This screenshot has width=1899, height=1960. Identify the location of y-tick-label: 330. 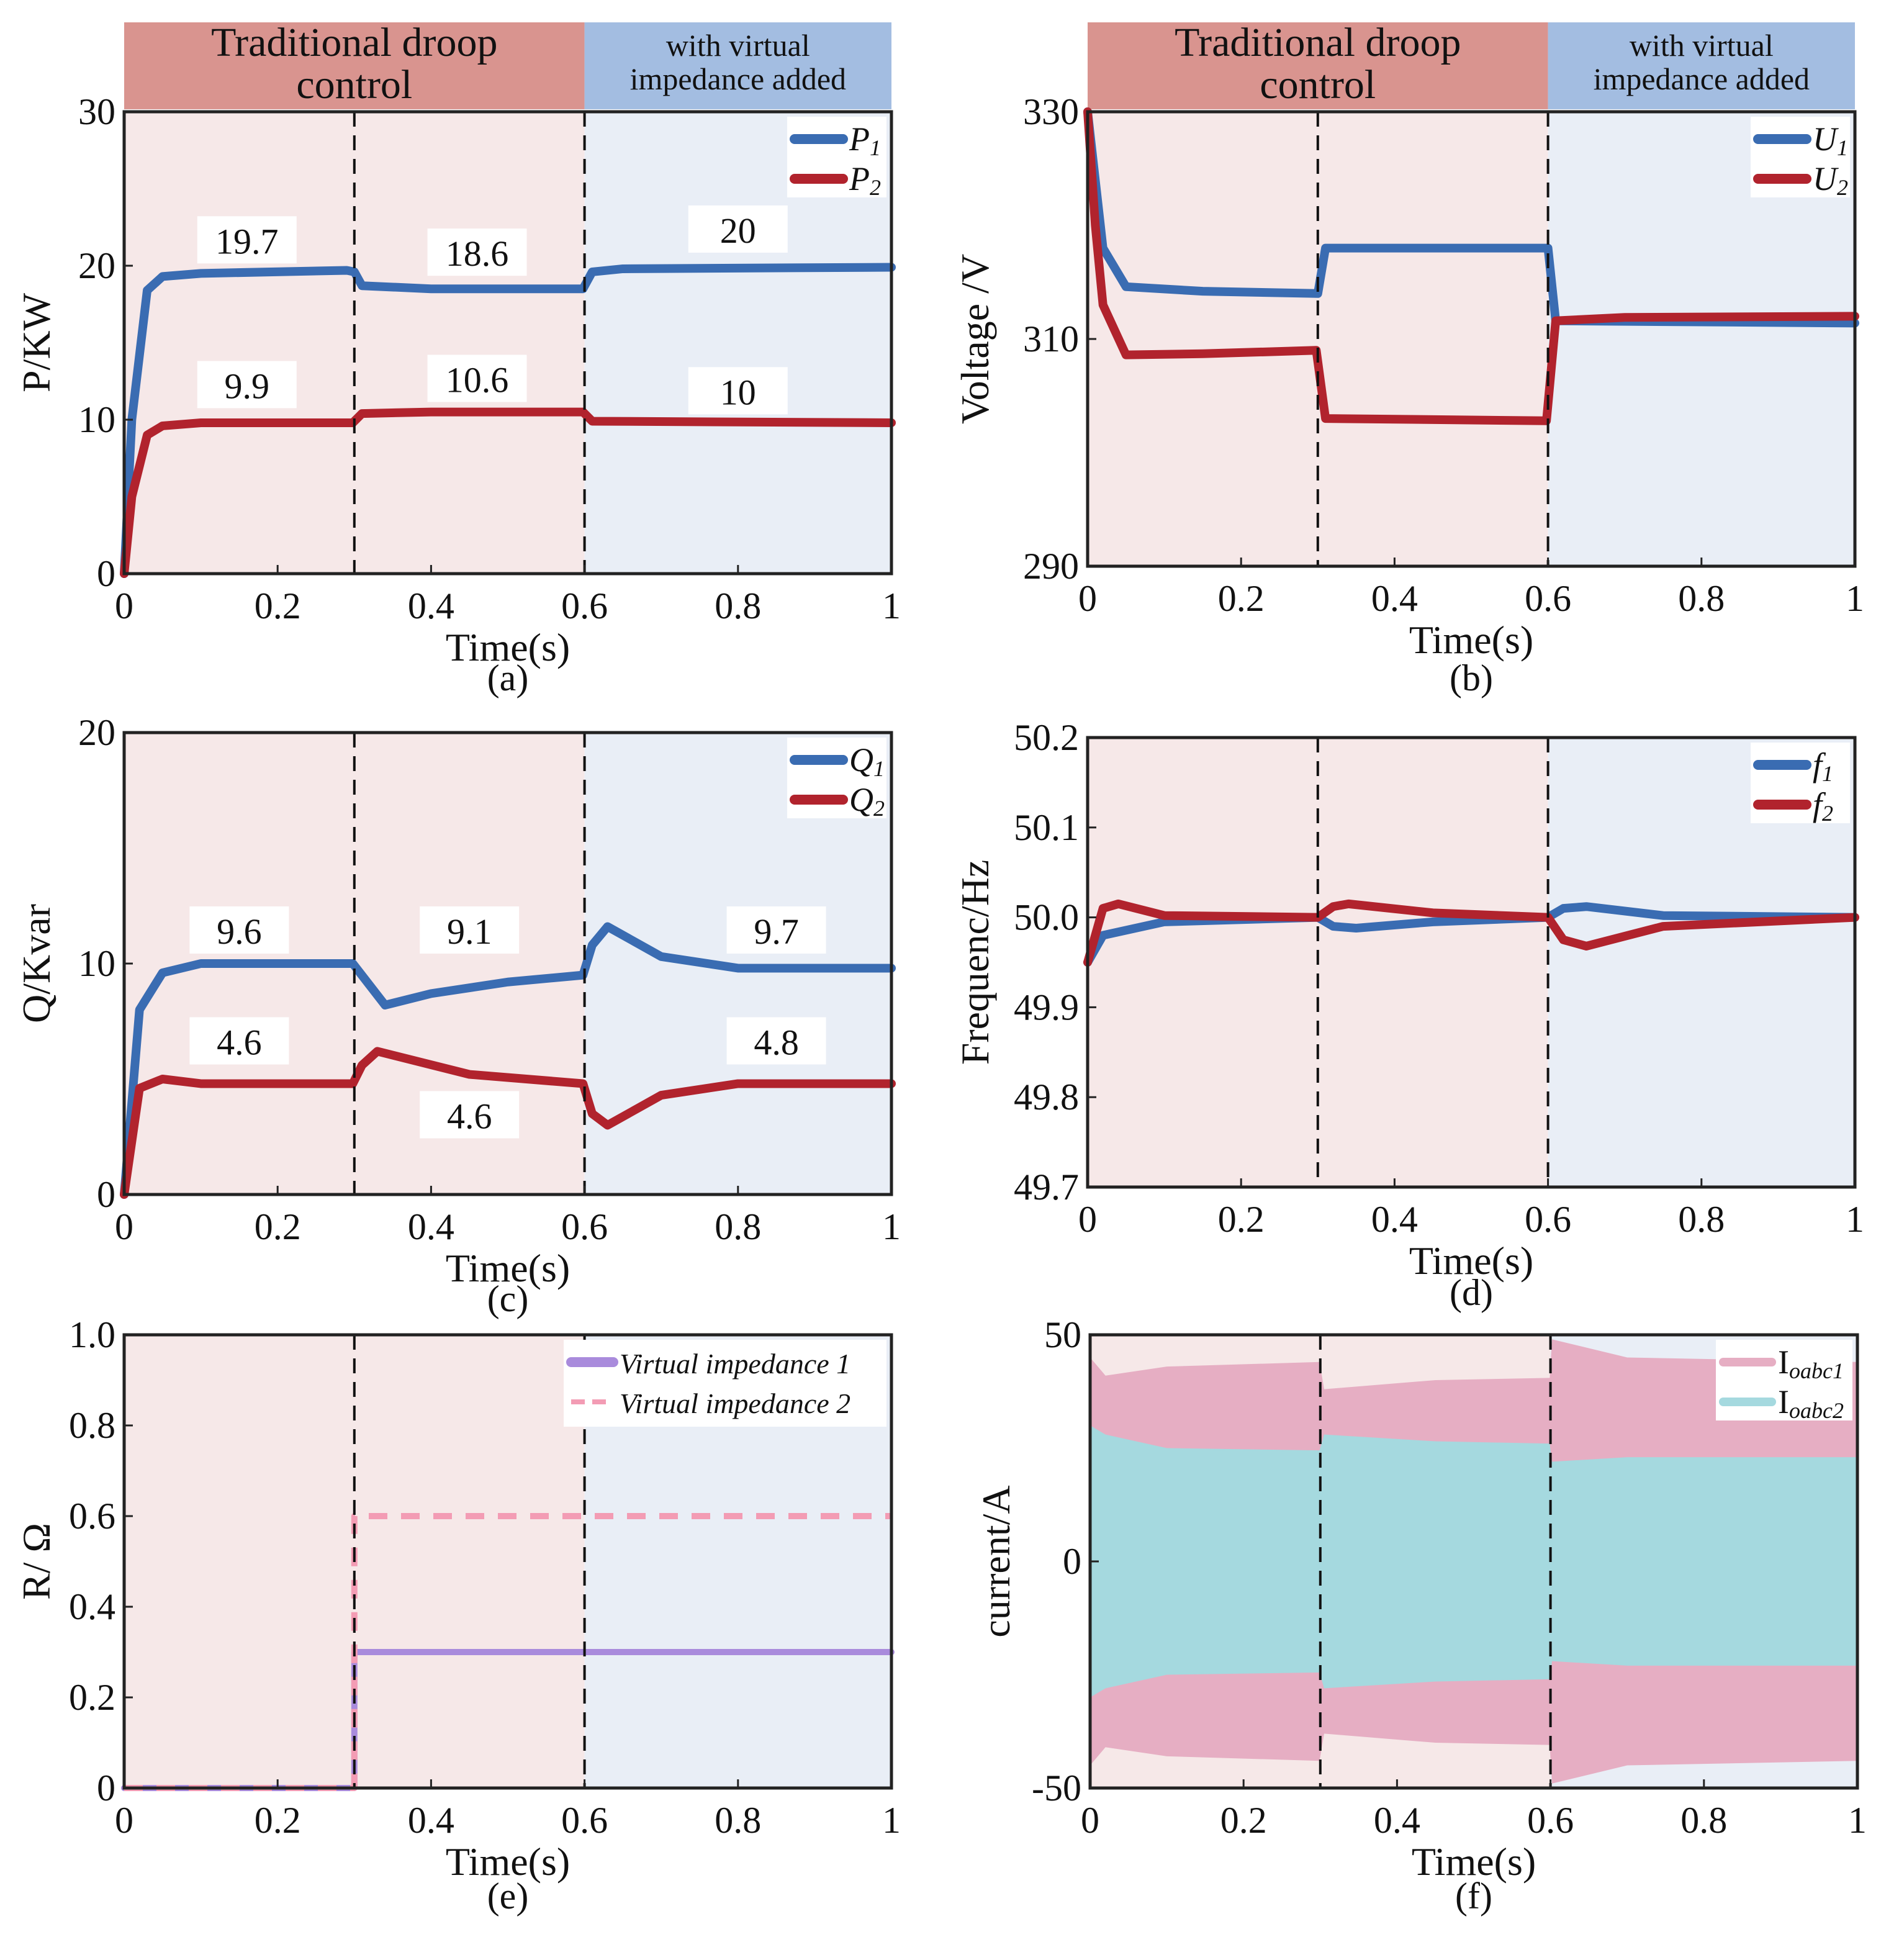
(1051, 112).